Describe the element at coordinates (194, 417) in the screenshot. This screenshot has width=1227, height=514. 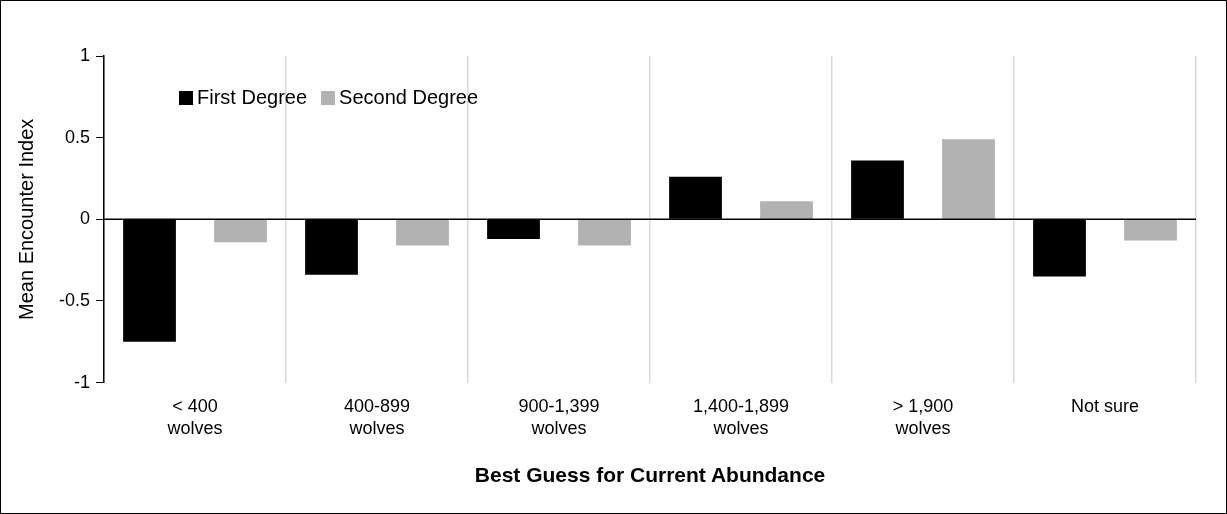
I see `x-tick-label: < 400 wolves` at that location.